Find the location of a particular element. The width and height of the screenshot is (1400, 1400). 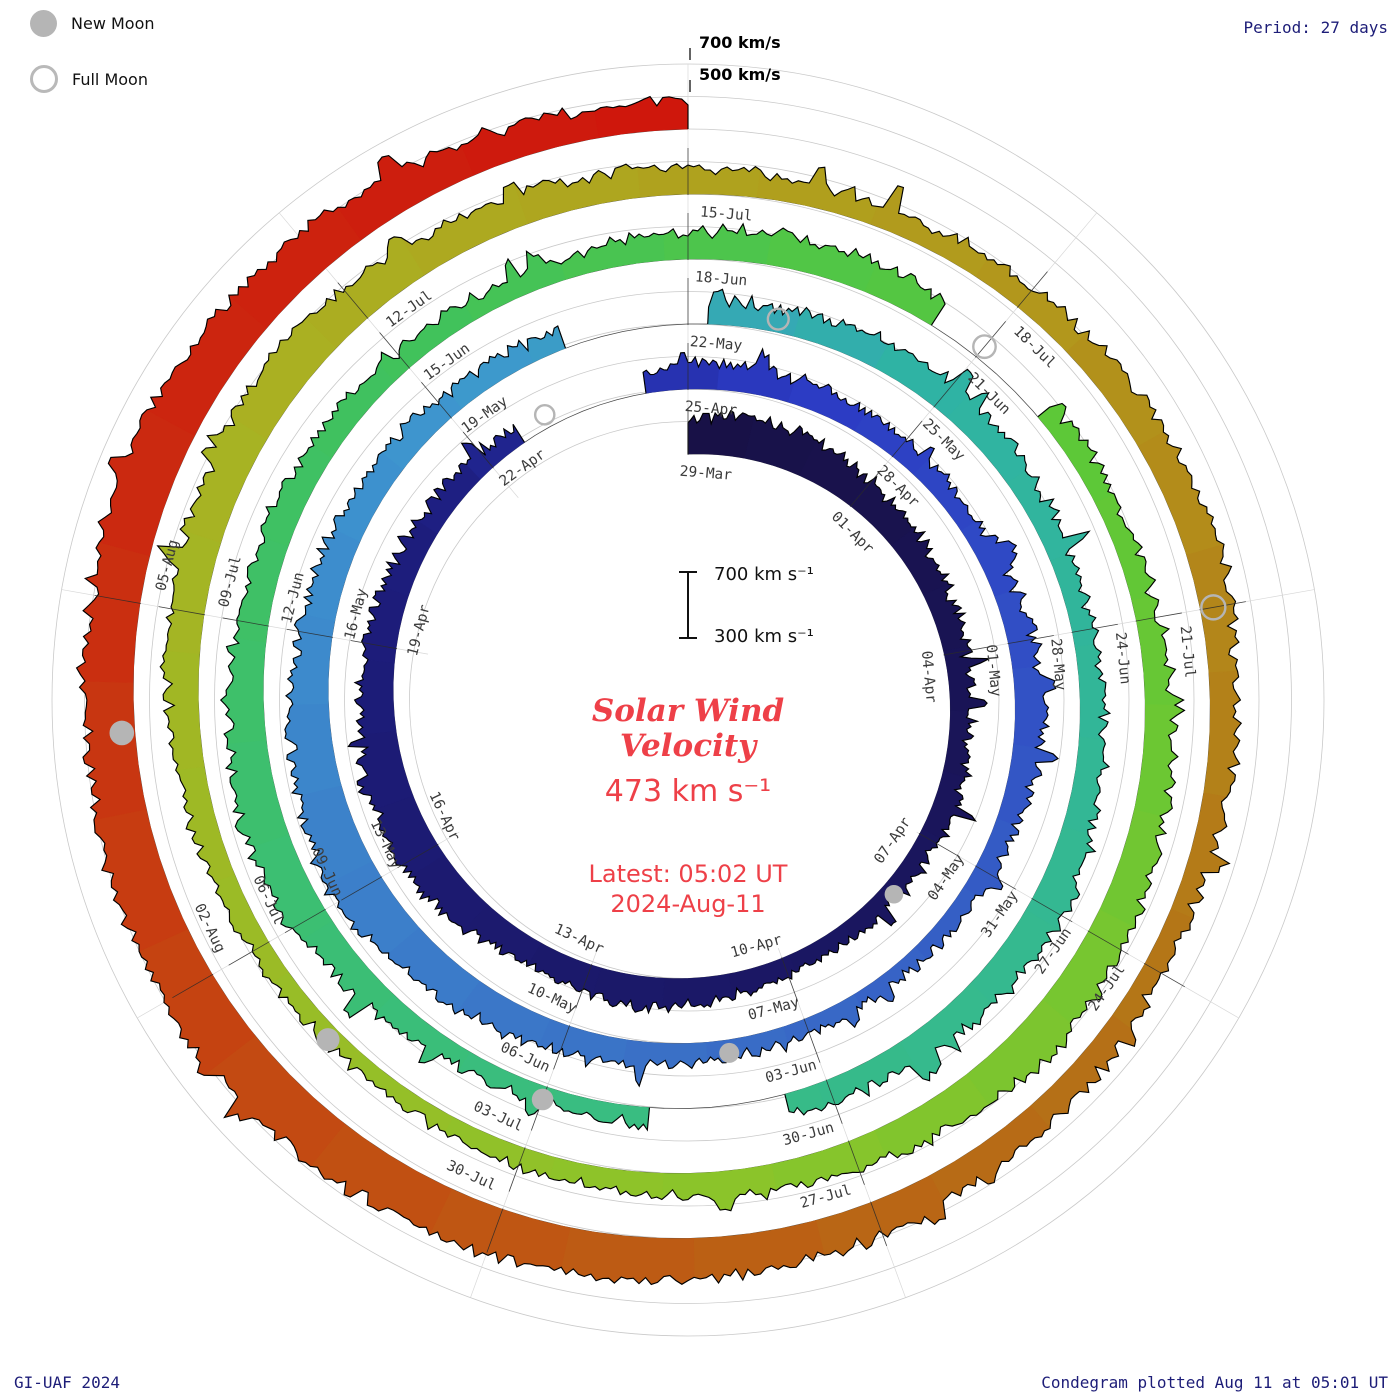

date-label: 29-Mar is located at coordinates (706, 474).